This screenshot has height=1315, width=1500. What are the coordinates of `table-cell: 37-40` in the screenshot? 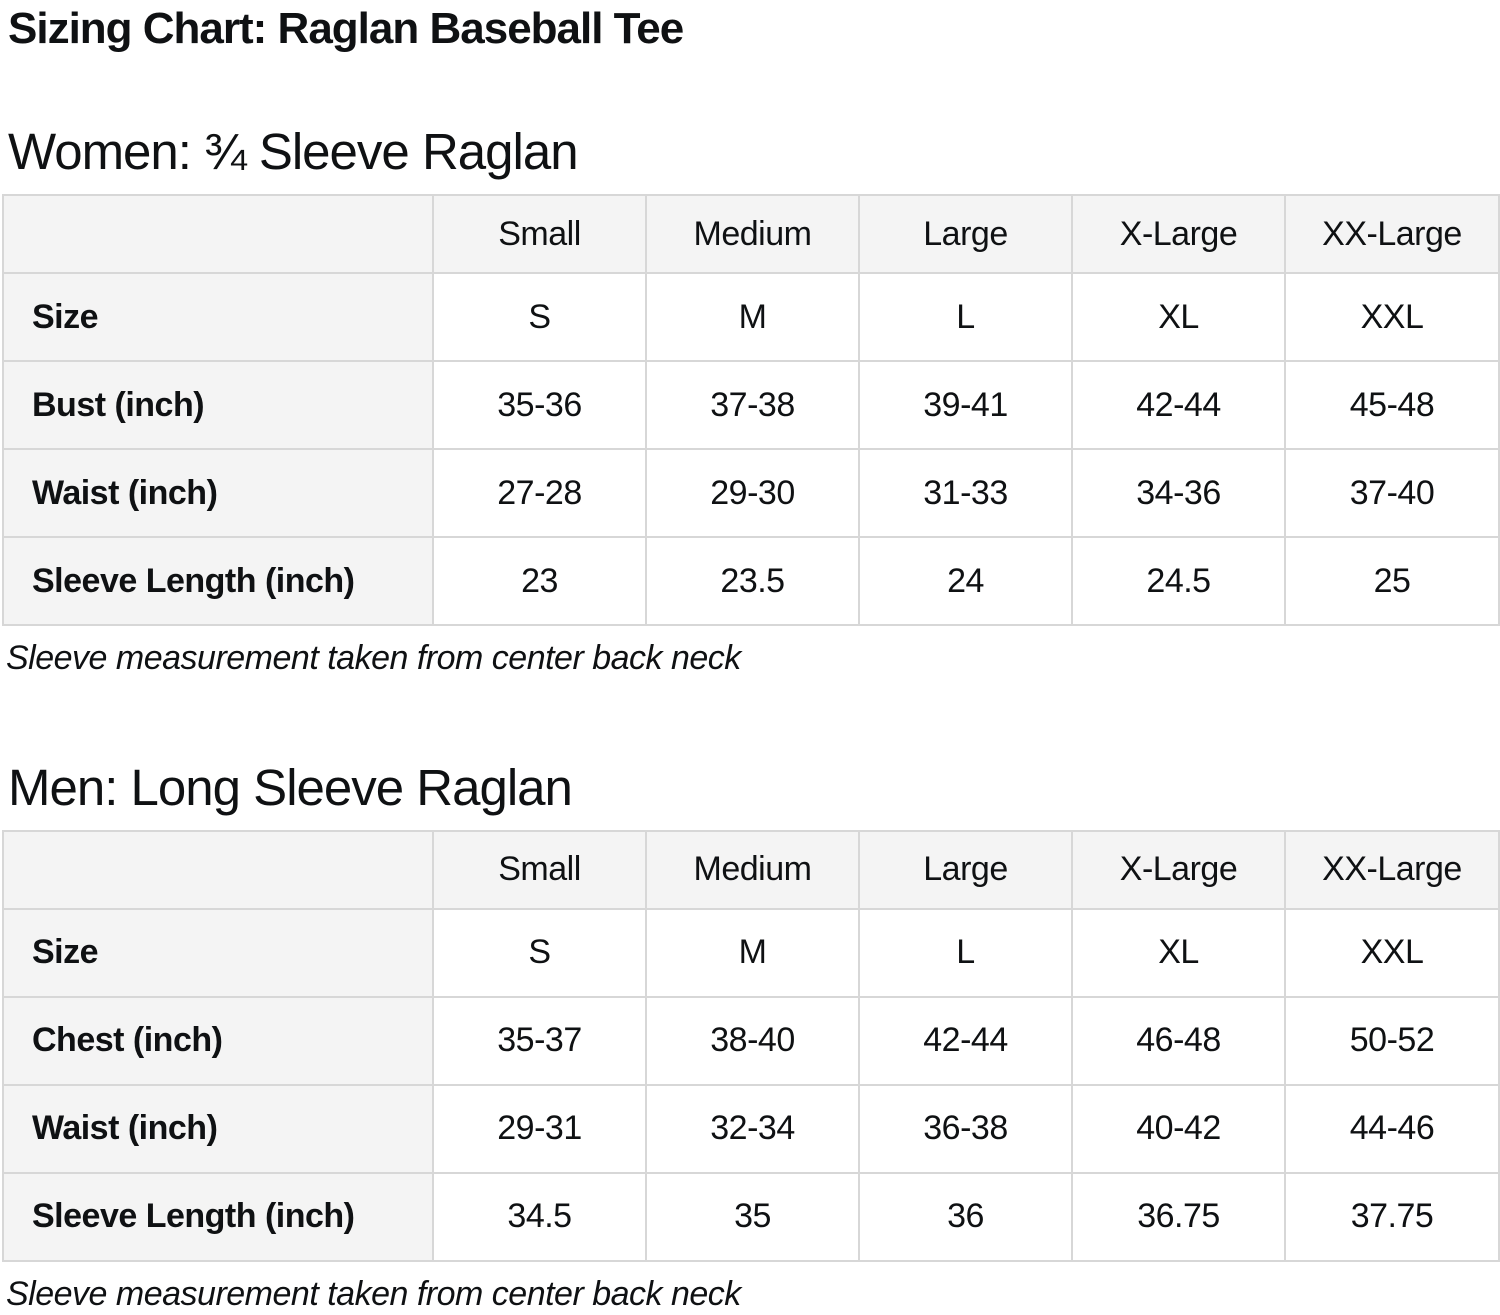 It's located at (1392, 493).